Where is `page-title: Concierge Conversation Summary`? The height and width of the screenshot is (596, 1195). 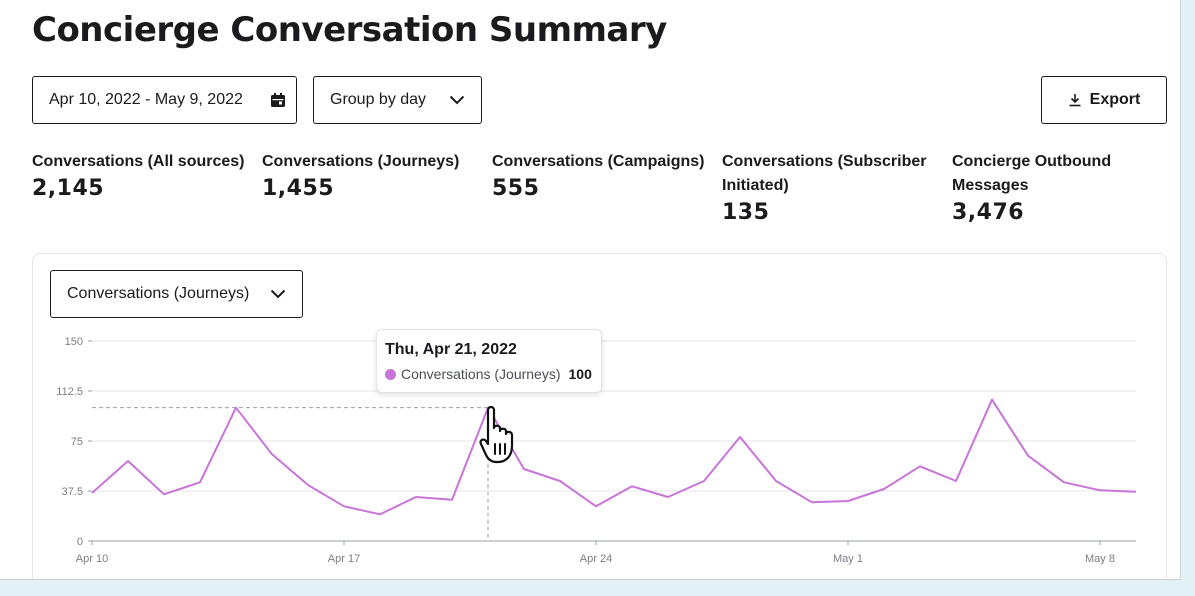
page-title: Concierge Conversation Summary is located at coordinates (349, 30).